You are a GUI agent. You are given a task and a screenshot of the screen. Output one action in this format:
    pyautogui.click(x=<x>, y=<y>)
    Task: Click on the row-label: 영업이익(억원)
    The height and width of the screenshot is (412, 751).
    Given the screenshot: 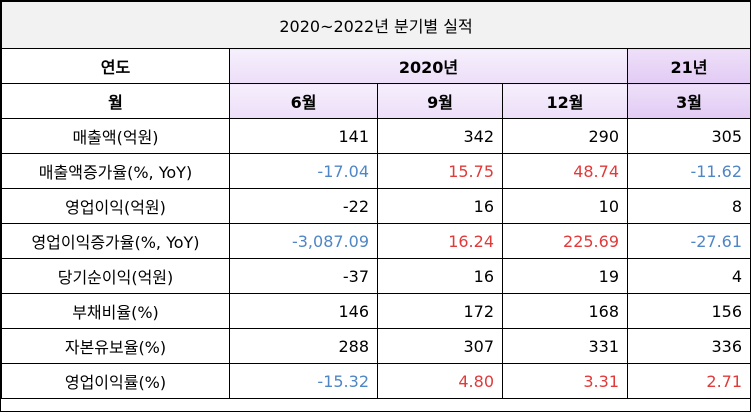 What is the action you would take?
    pyautogui.click(x=115, y=206)
    